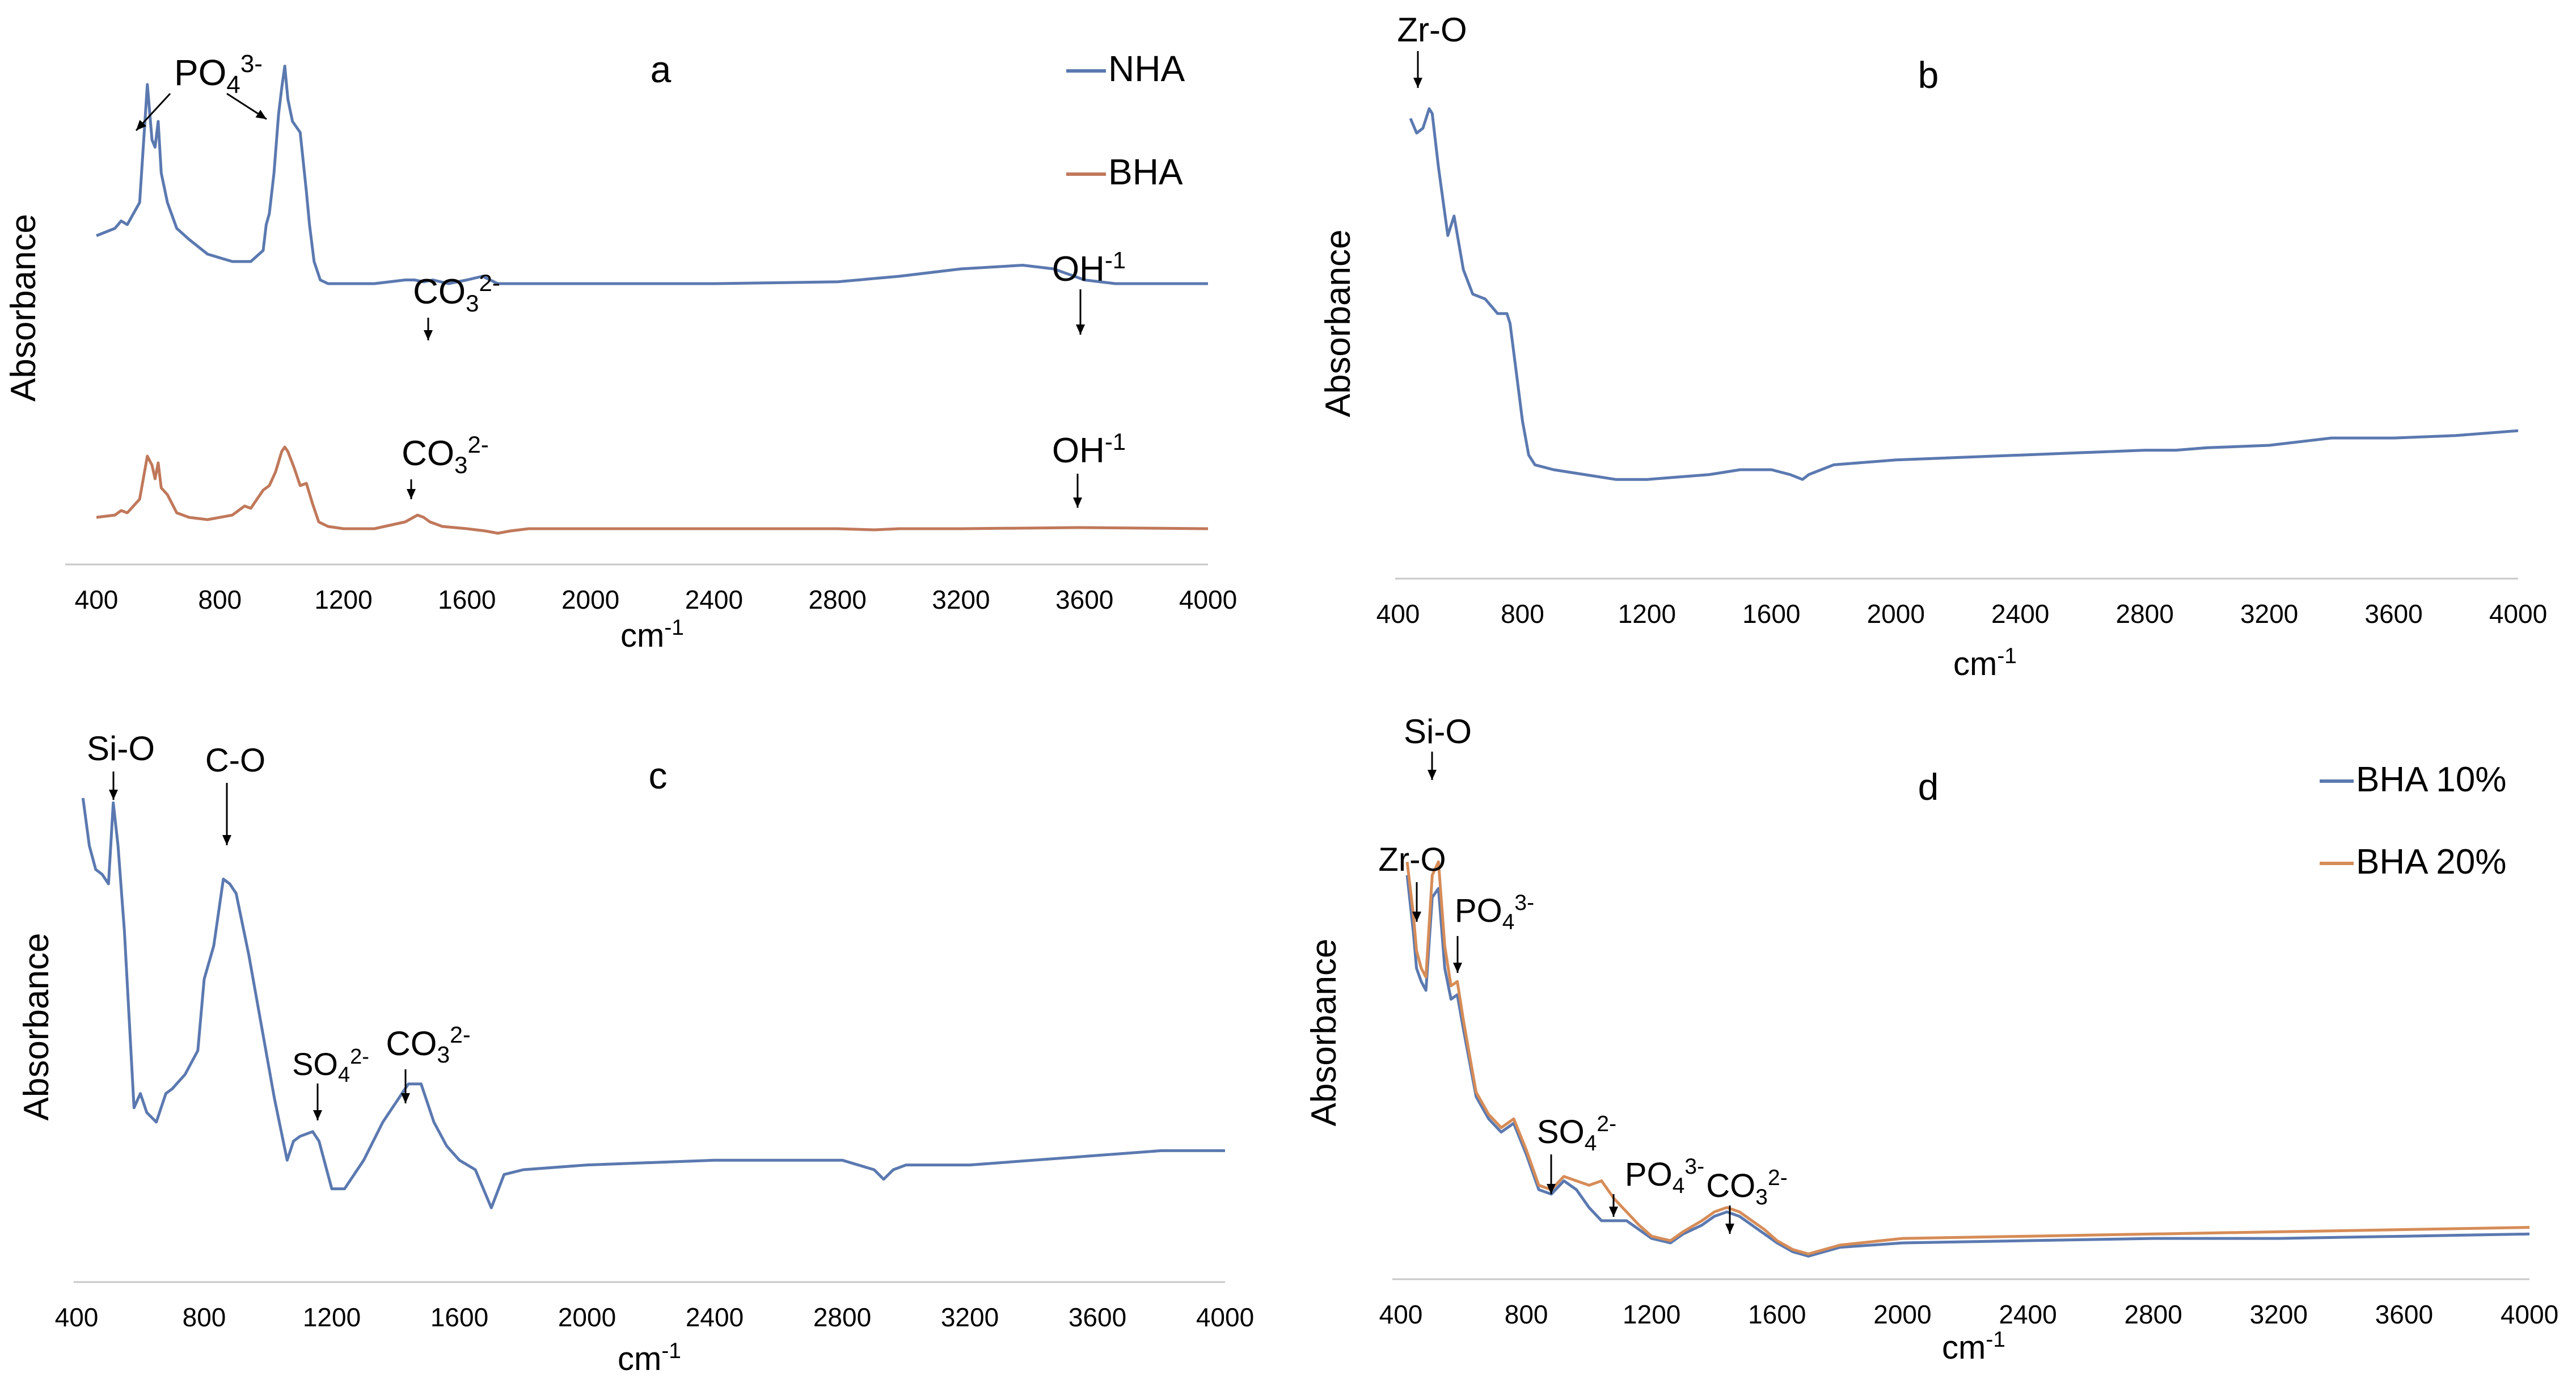 This screenshot has width=2576, height=1387. What do you see at coordinates (652, 175) in the screenshot?
I see `series-line-nha` at bounding box center [652, 175].